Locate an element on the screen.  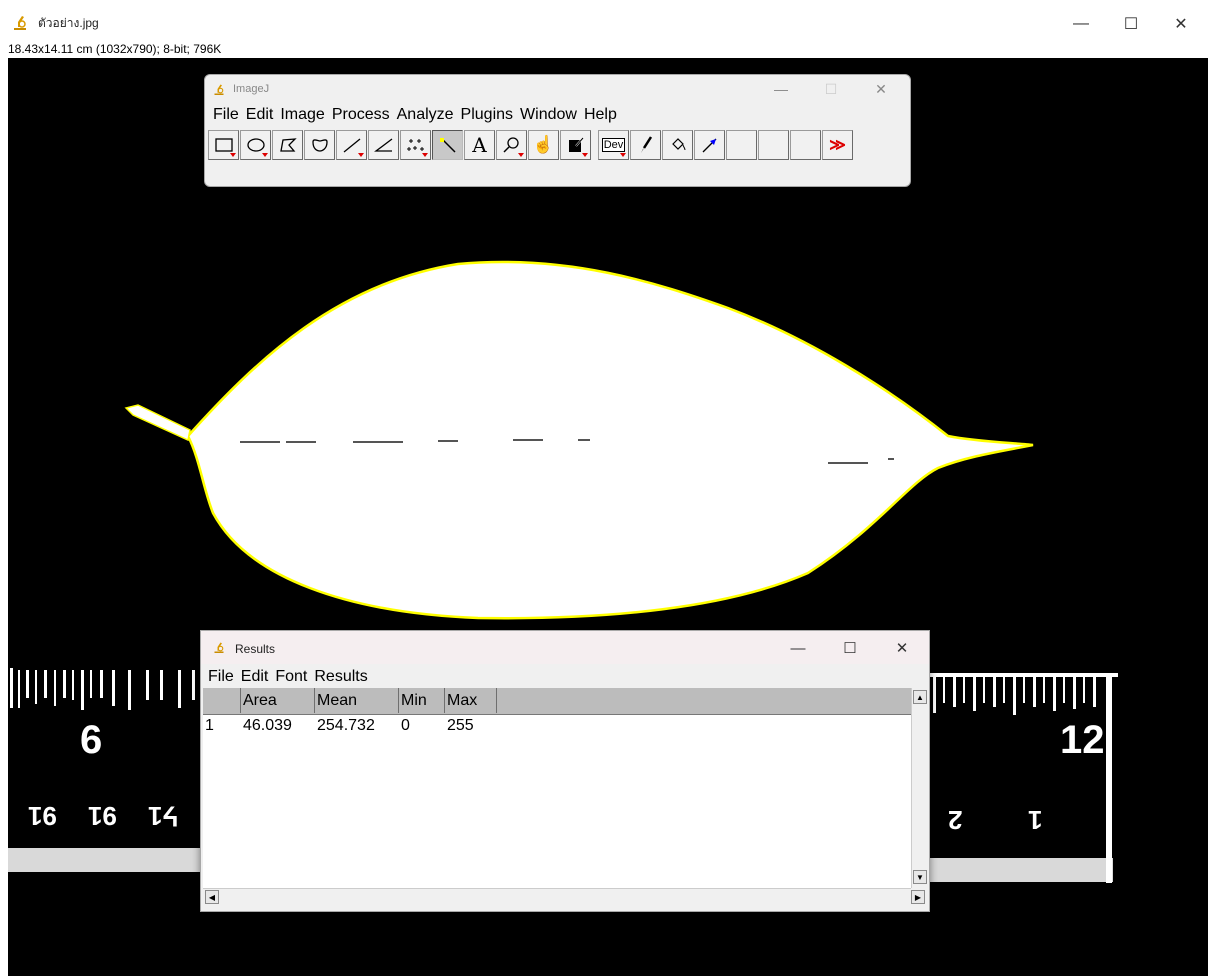
polygon-icon is located at coordinates (288, 145).